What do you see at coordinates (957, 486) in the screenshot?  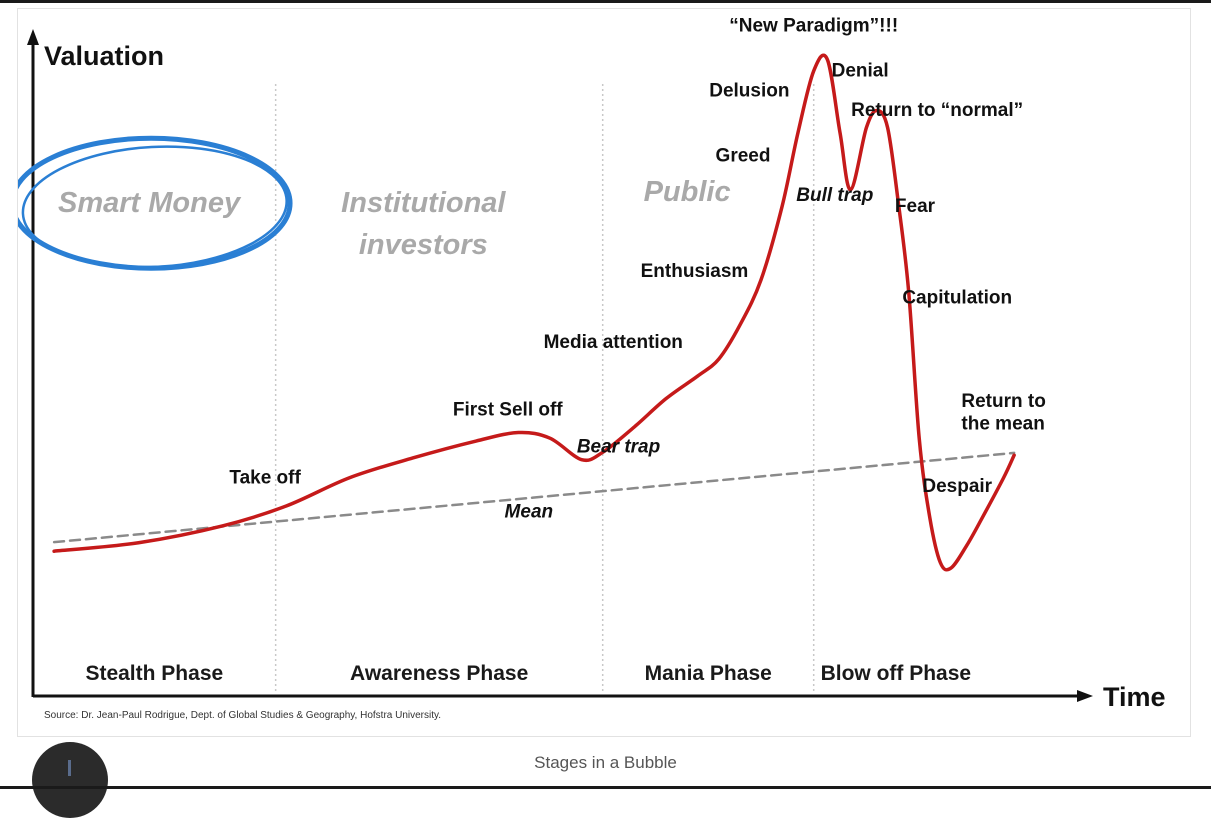 I see `stage-annotation: Despair` at bounding box center [957, 486].